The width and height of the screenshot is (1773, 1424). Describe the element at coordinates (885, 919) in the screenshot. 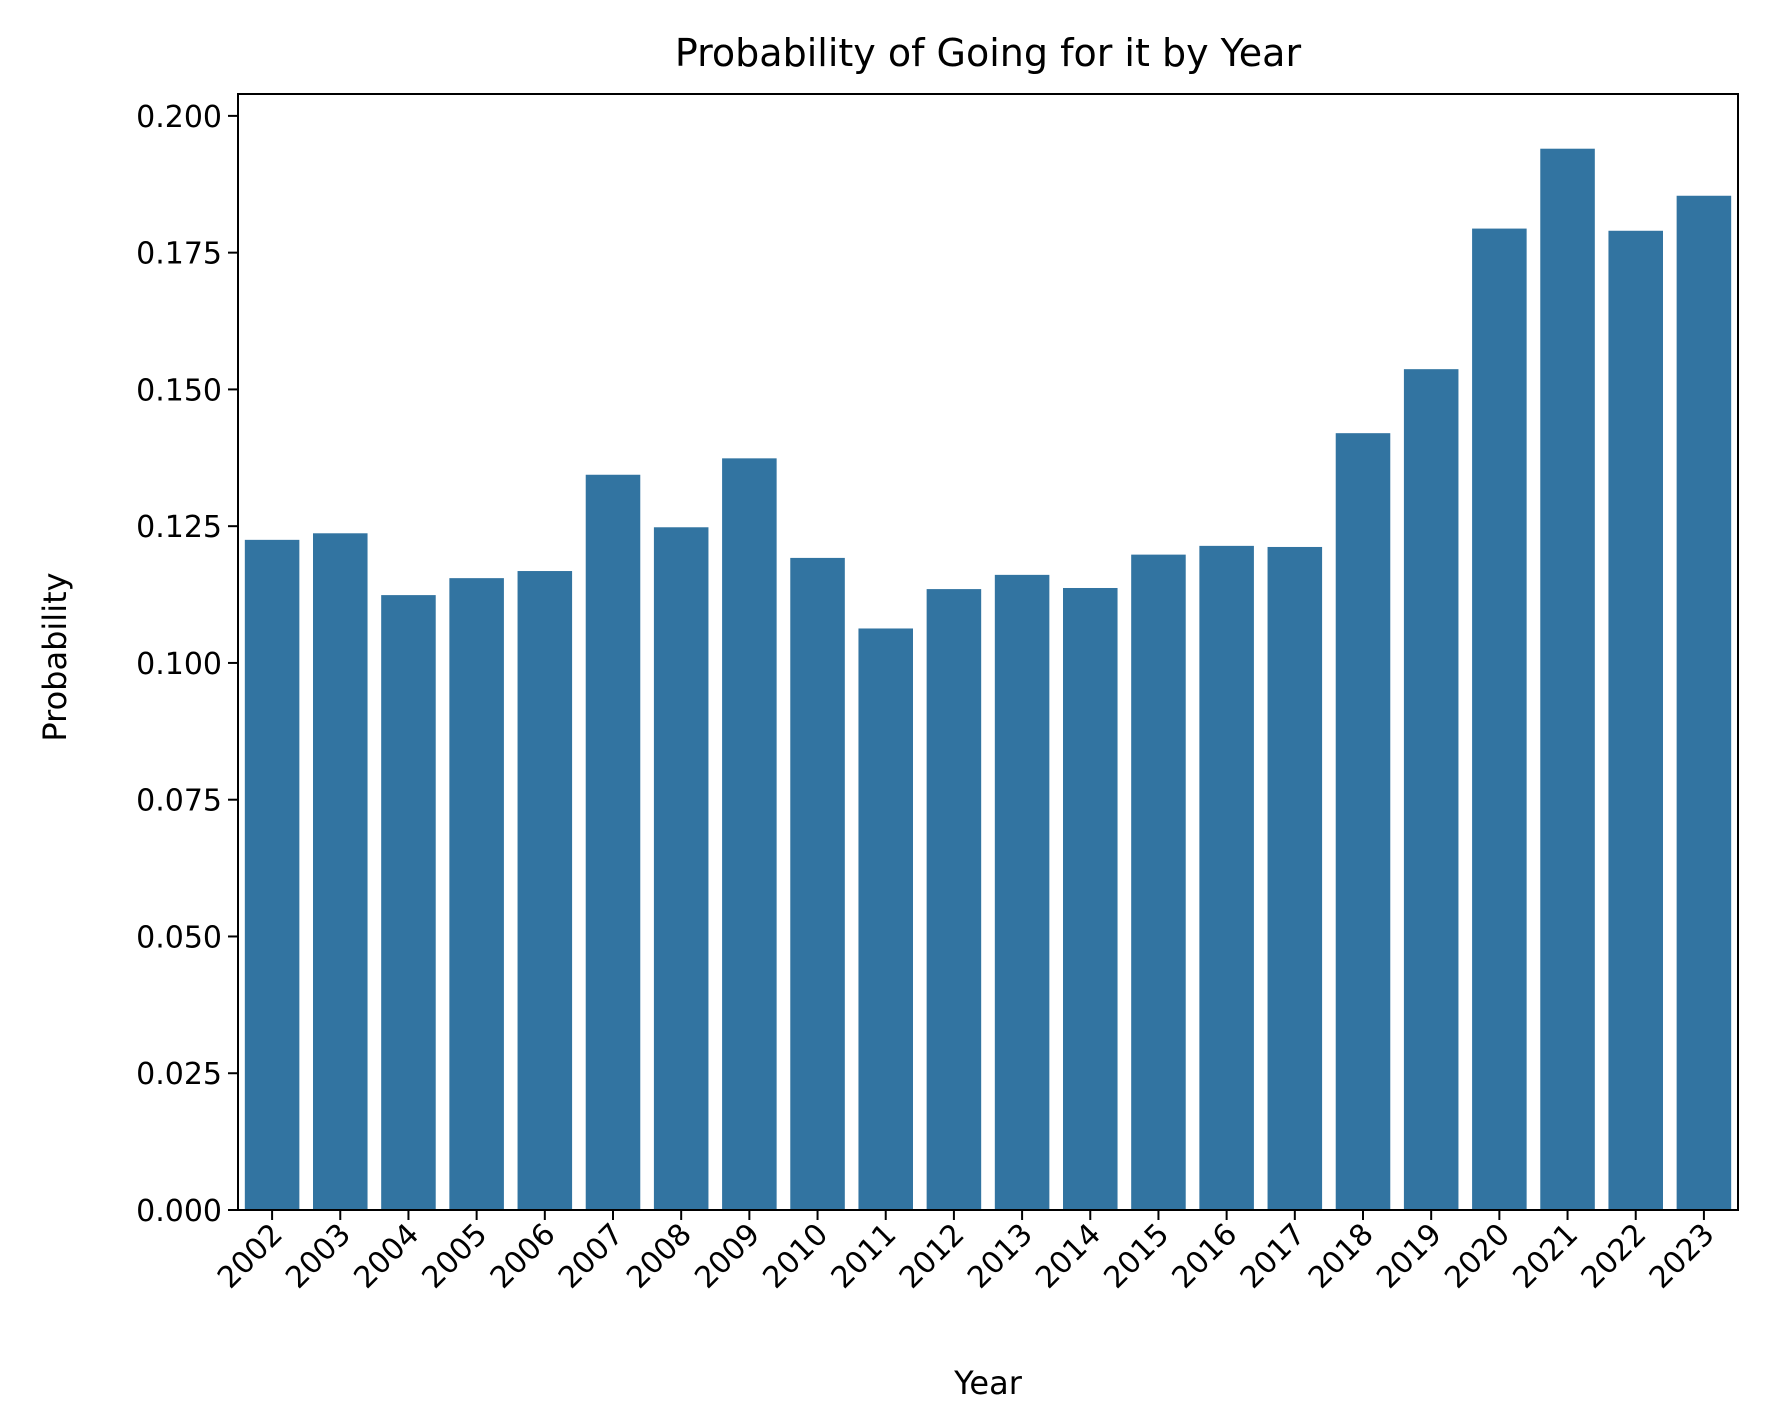

I see `bar-2011` at that location.